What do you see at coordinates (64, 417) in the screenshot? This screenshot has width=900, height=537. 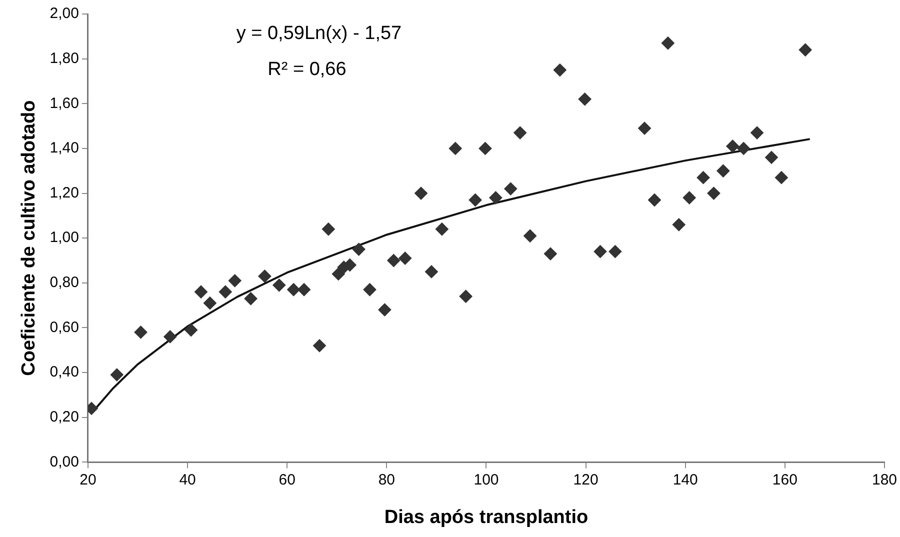 I see `y-tick-label: 0,20` at bounding box center [64, 417].